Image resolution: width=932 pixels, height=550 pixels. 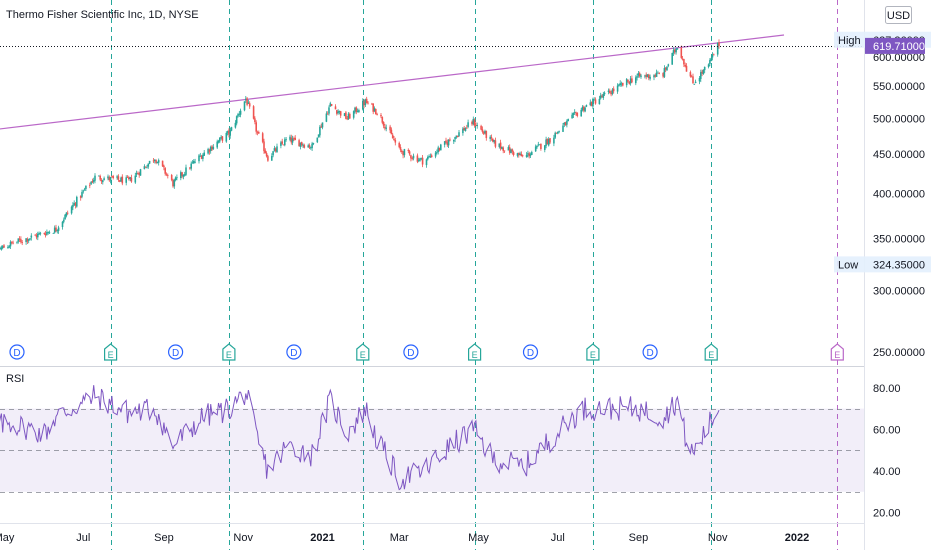 I want to click on price-label-box, so click(x=882, y=264).